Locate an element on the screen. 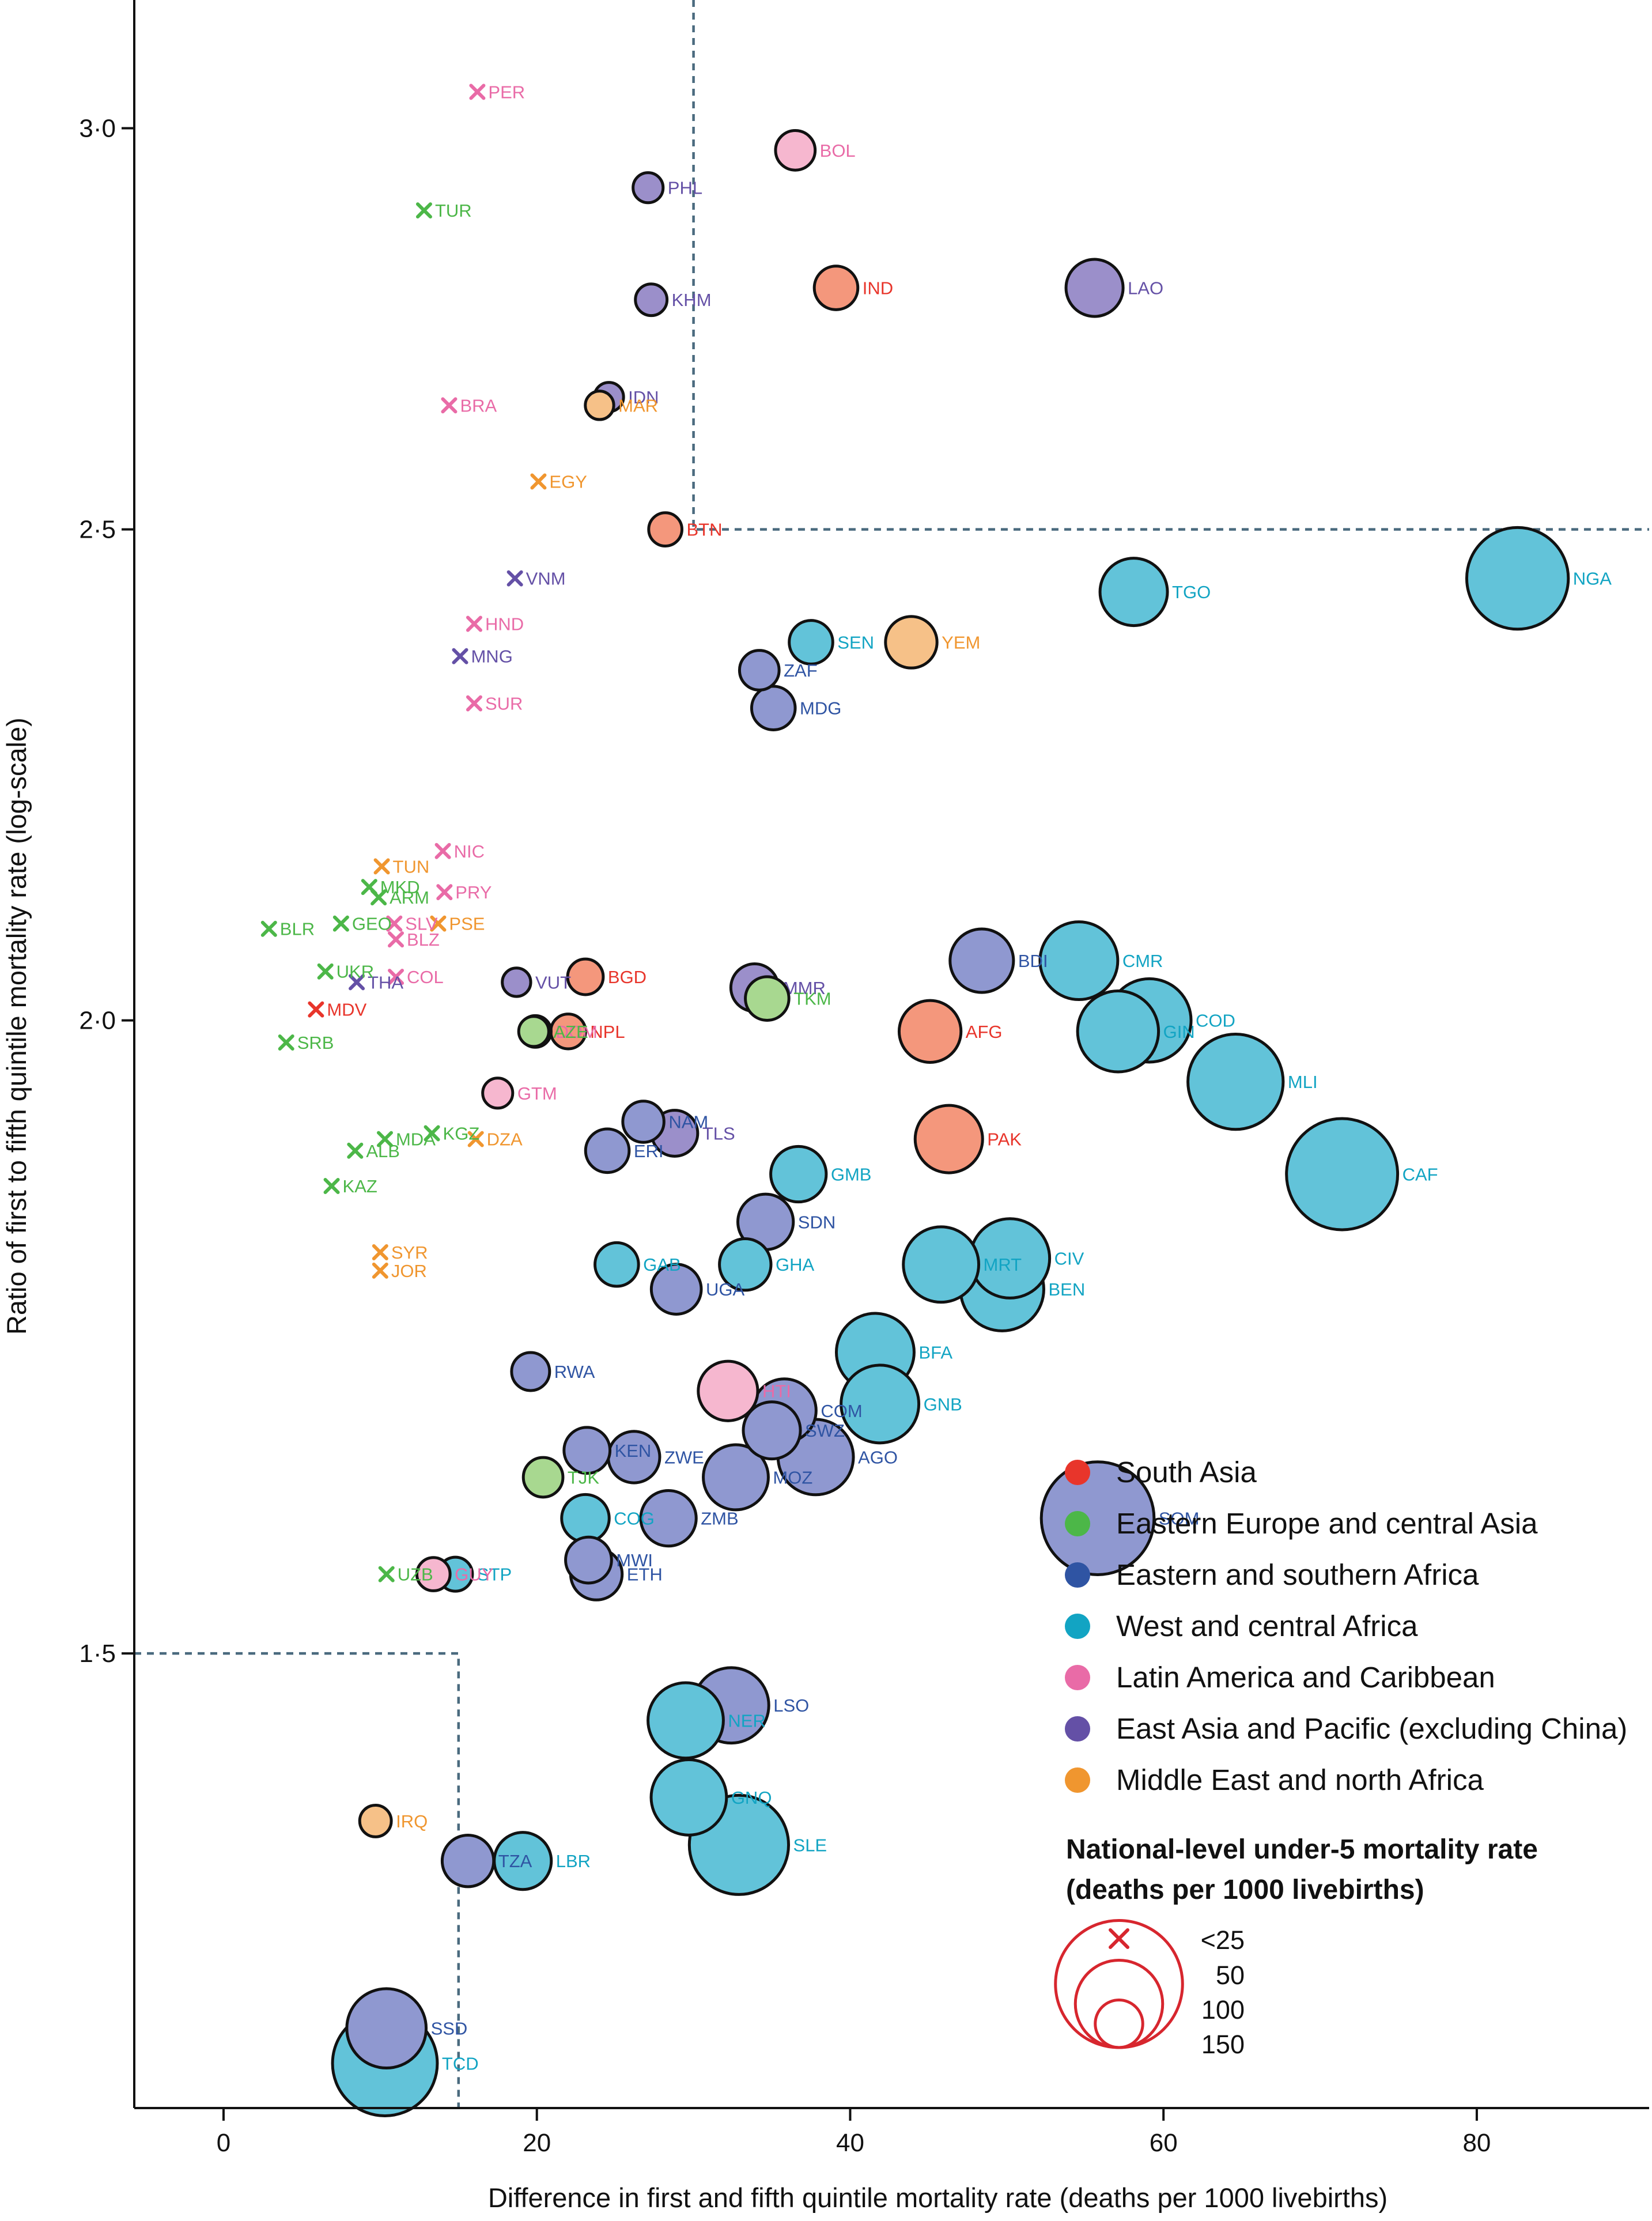 This screenshot has width=1652, height=2221. size-legend-x is located at coordinates (1119, 1938).